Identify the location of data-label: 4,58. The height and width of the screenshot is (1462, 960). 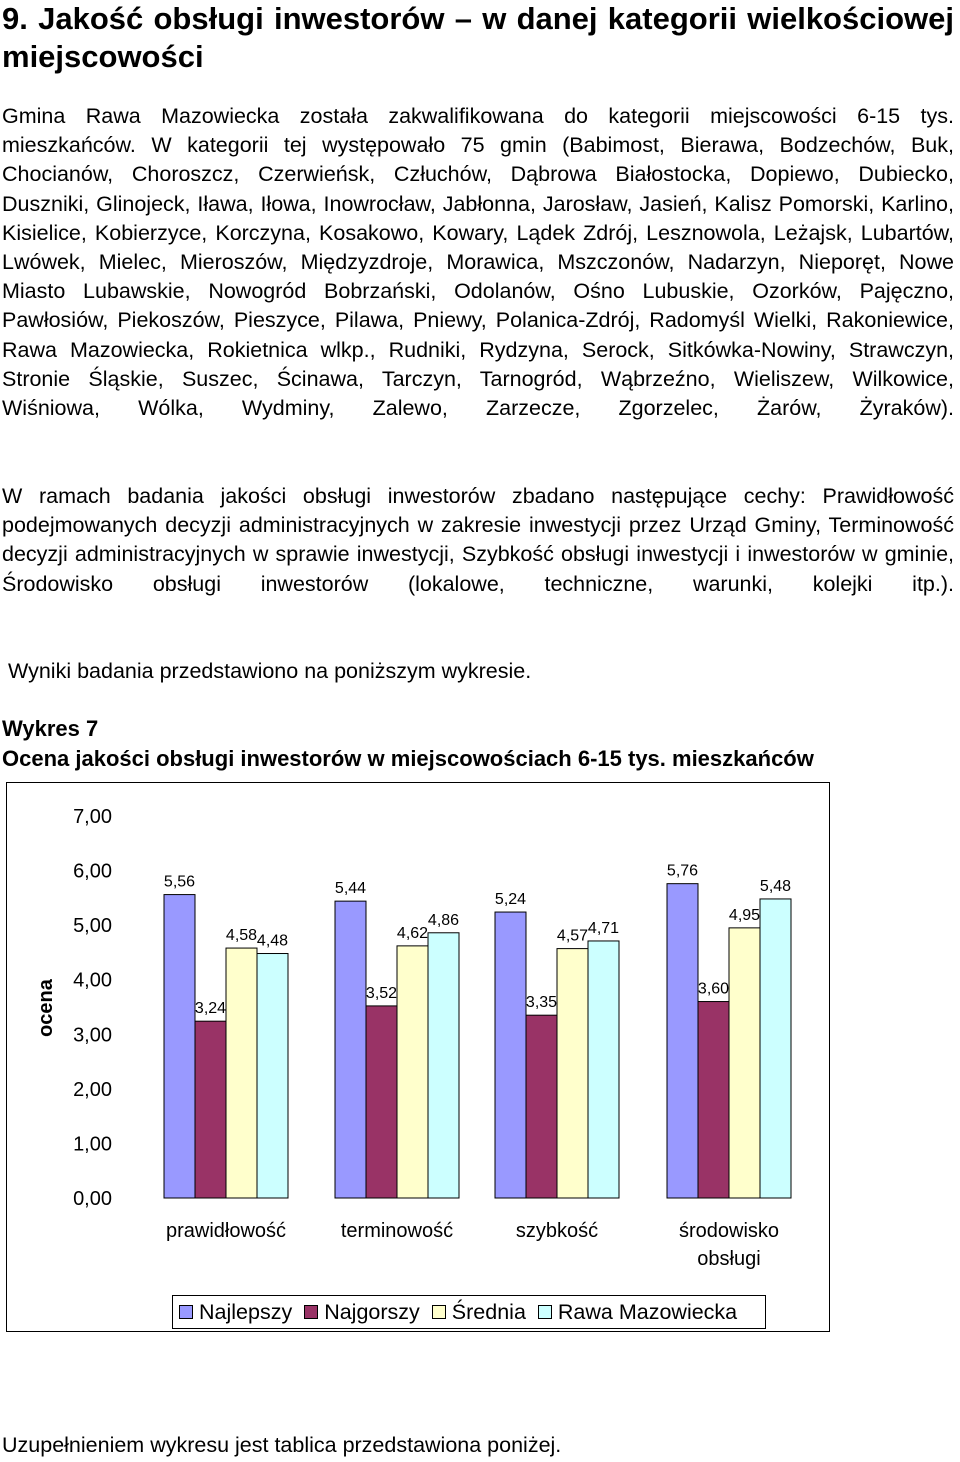
(241, 935).